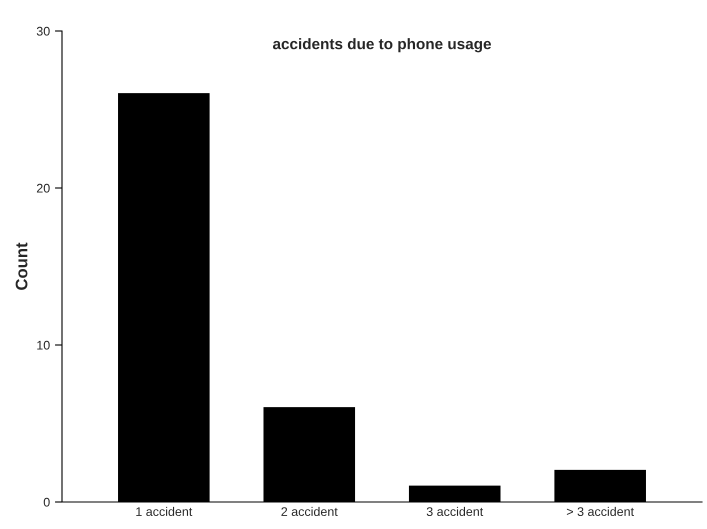 This screenshot has height=529, width=707. I want to click on y-tick-label: 0, so click(47, 502).